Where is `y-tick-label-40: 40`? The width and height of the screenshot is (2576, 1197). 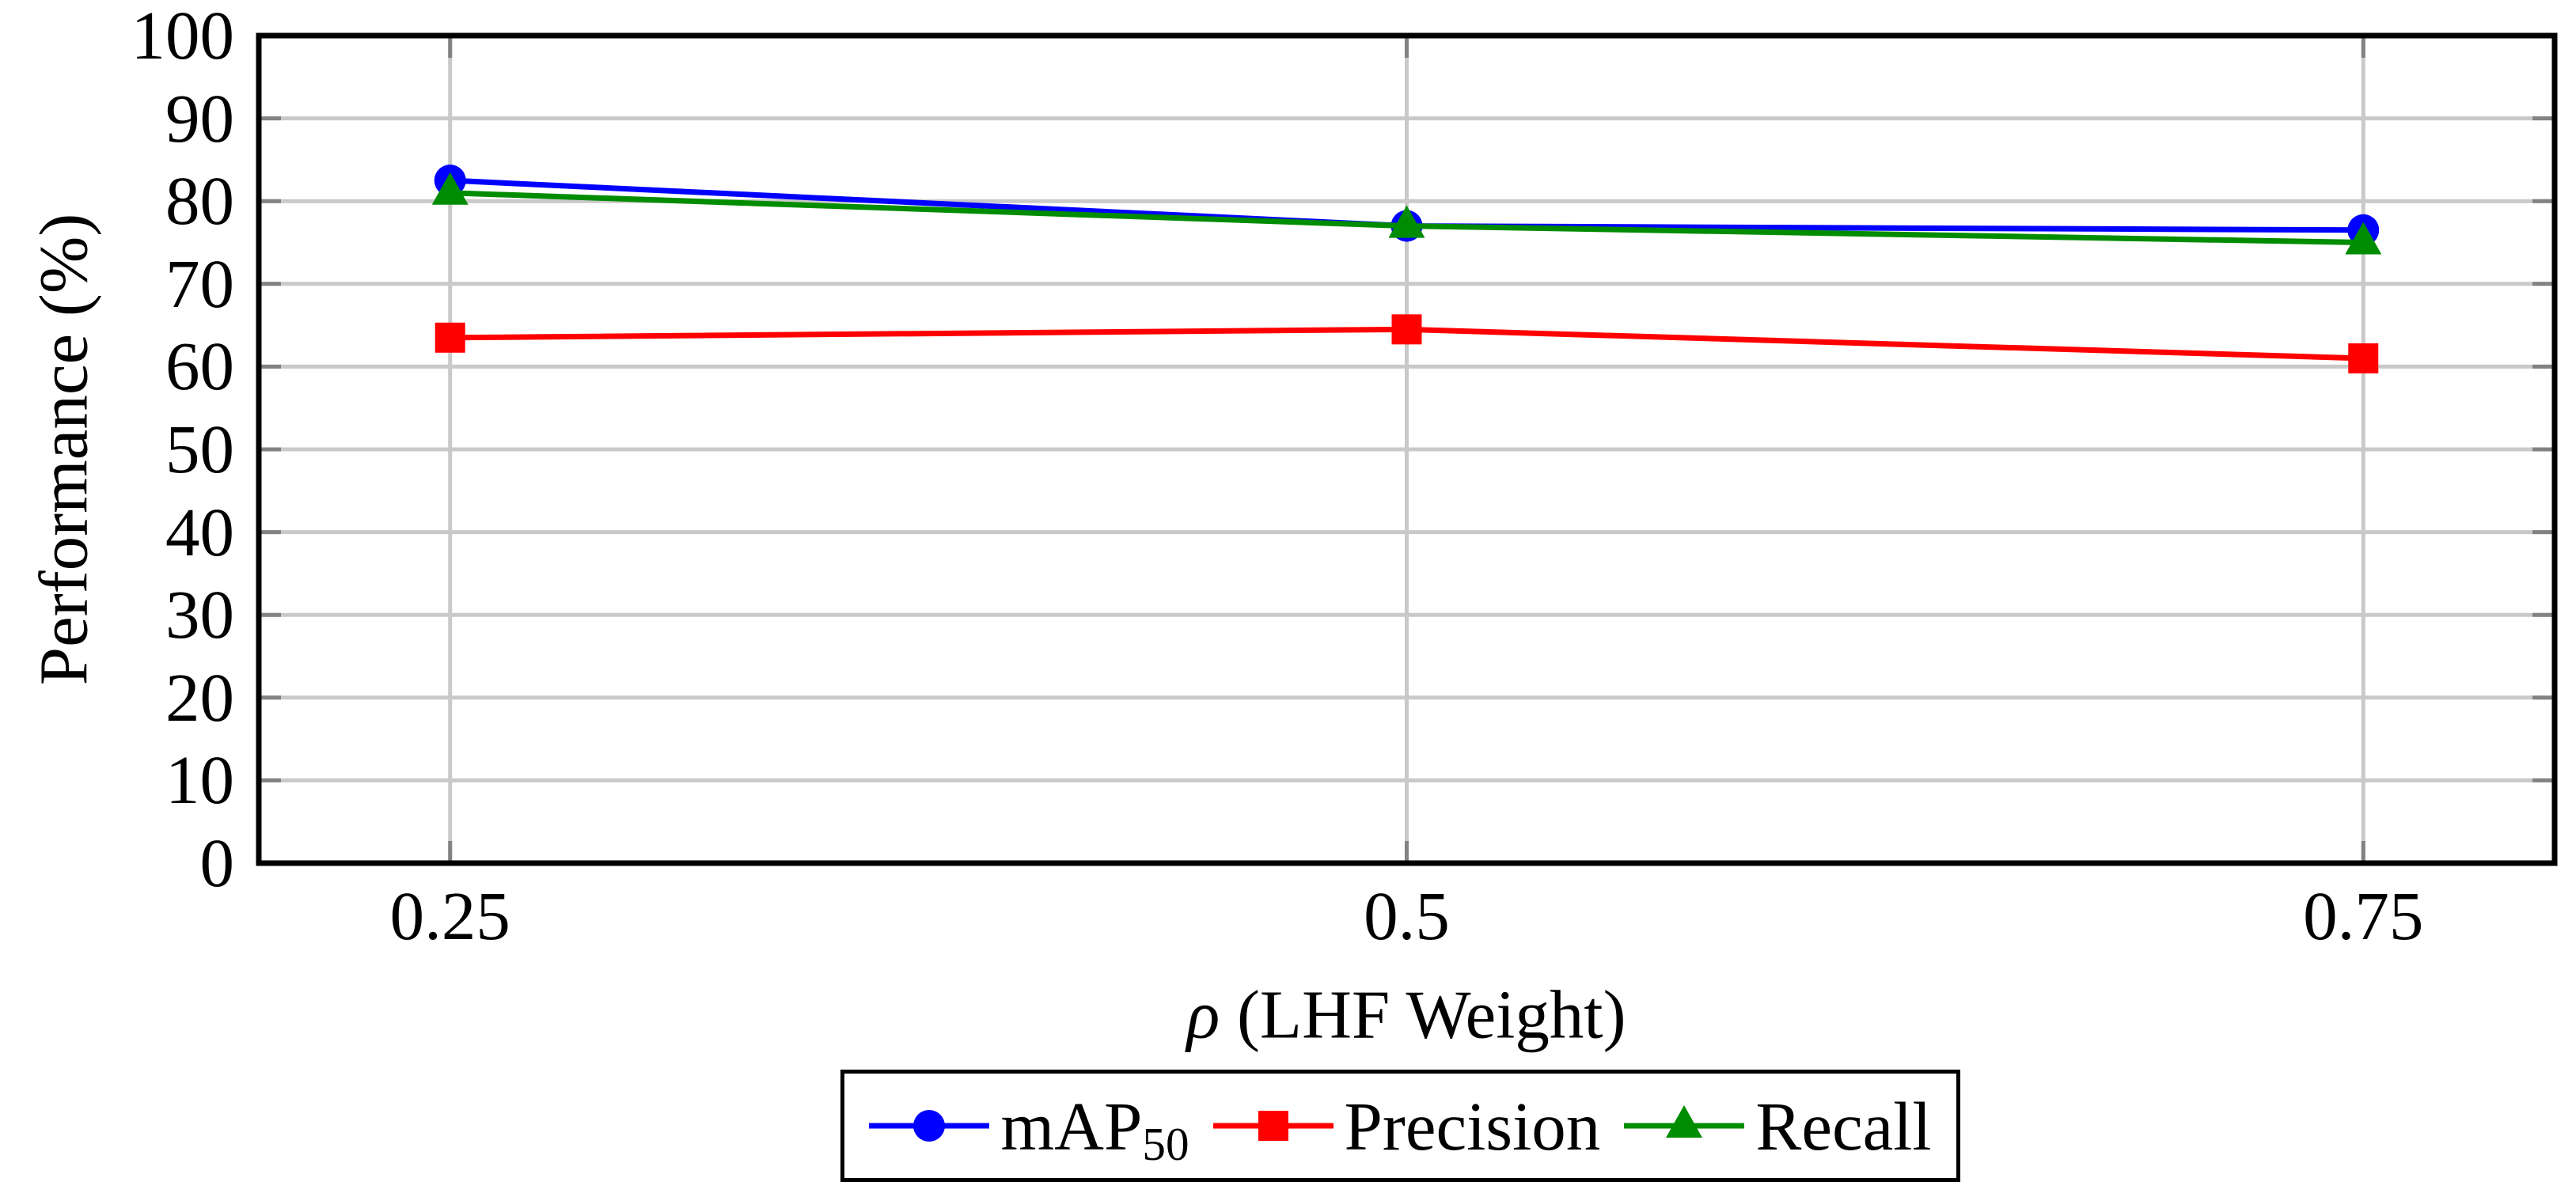 y-tick-label-40: 40 is located at coordinates (199, 531).